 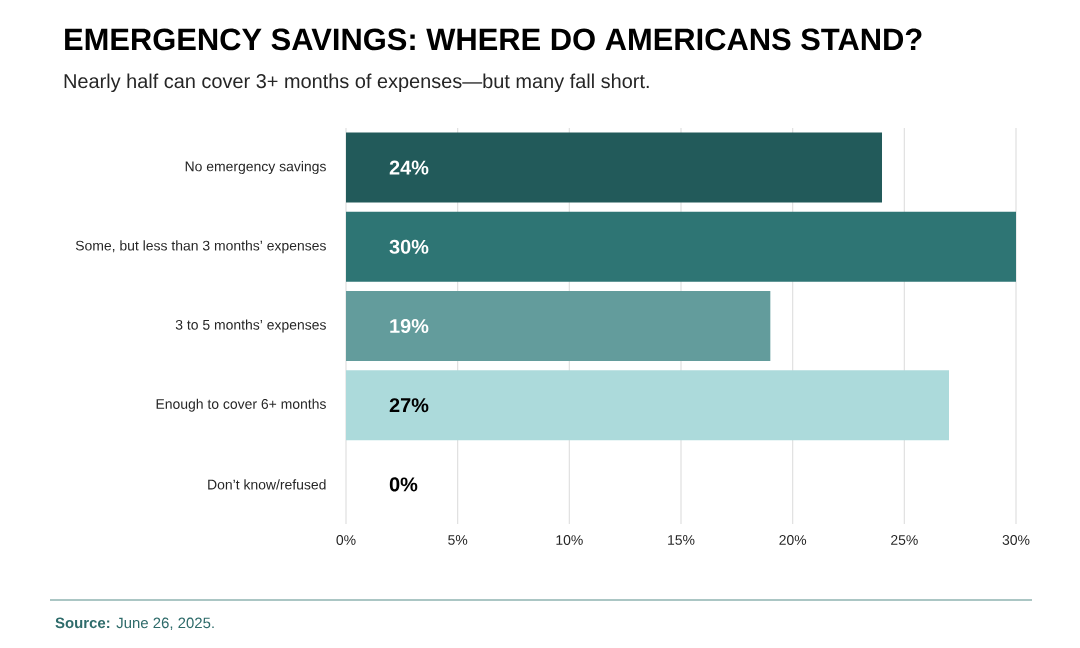 I want to click on data-label: 27%, so click(x=409, y=405).